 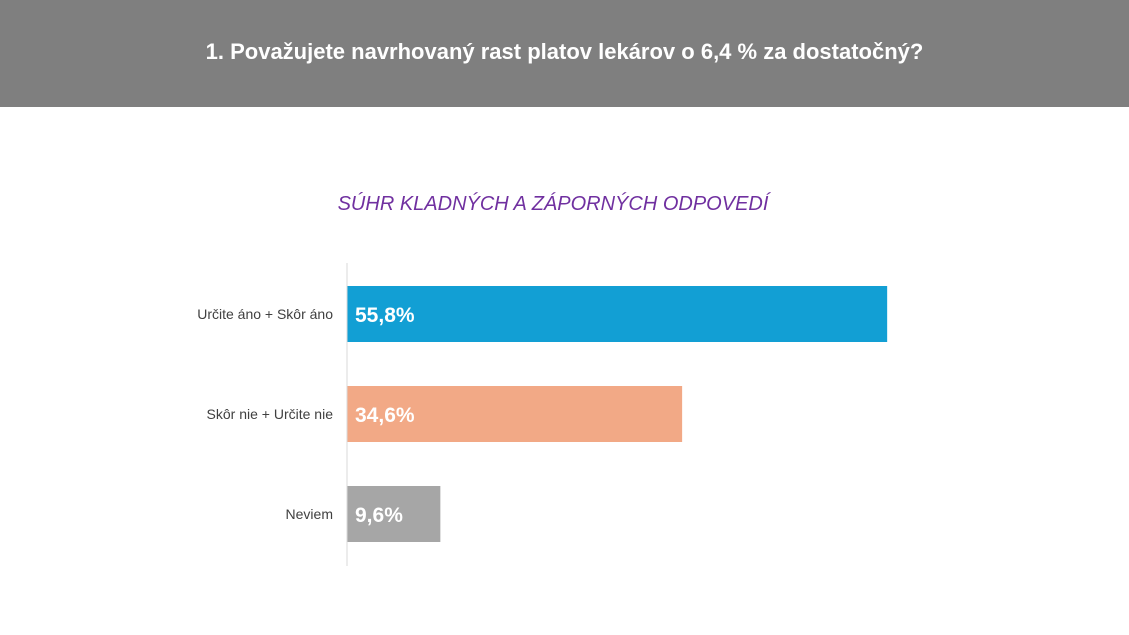 What do you see at coordinates (309, 514) in the screenshot?
I see `category-label-2: Neviem` at bounding box center [309, 514].